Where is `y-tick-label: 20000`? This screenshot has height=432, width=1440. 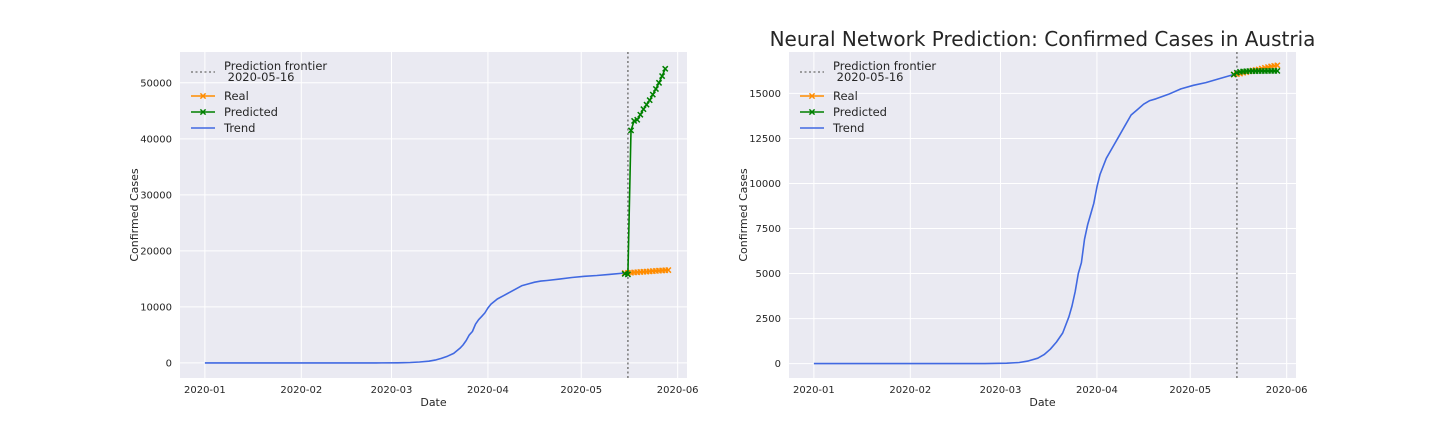
y-tick-label: 20000 is located at coordinates (156, 251).